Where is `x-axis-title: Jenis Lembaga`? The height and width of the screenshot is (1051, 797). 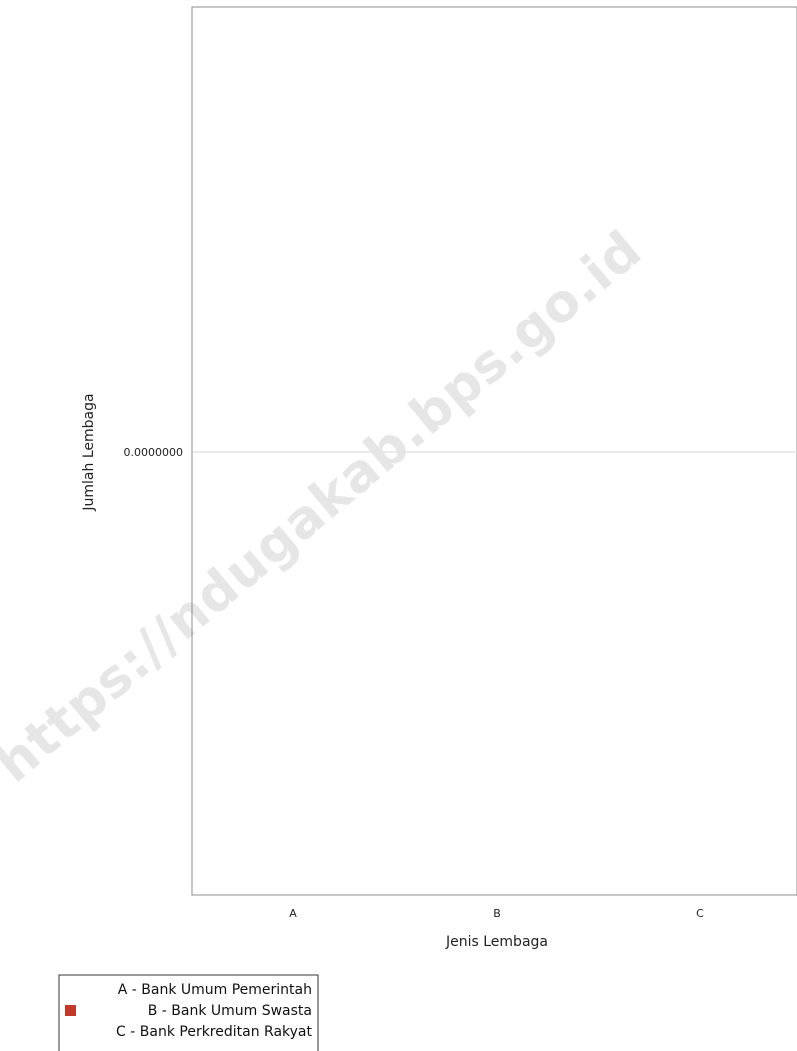 x-axis-title: Jenis Lembaga is located at coordinates (496, 942).